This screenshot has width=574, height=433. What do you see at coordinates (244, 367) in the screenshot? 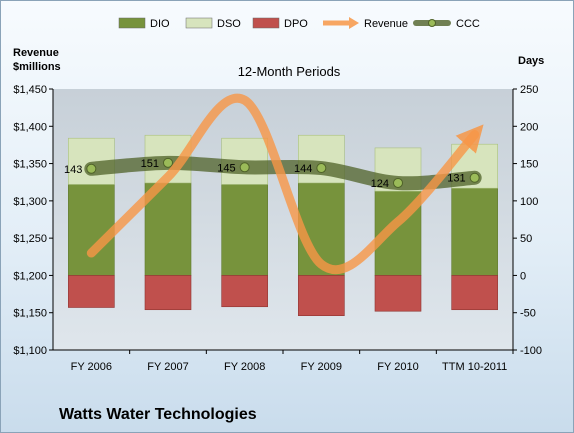
I see `x-axis-tick-label: FY 2008` at bounding box center [244, 367].